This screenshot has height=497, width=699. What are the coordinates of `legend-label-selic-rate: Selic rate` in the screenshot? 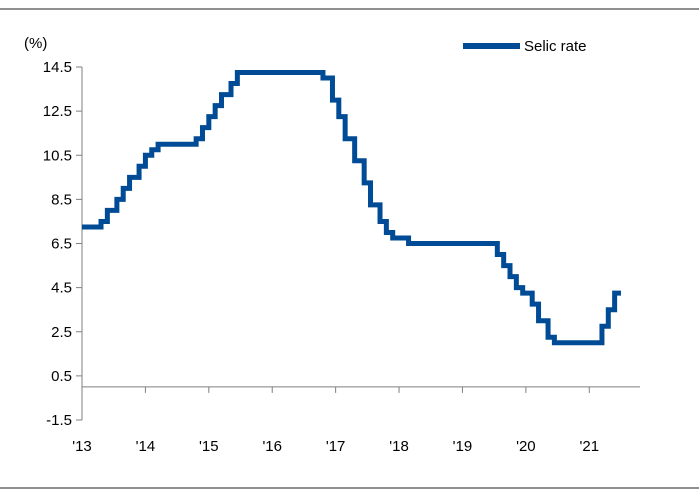 It's located at (555, 46).